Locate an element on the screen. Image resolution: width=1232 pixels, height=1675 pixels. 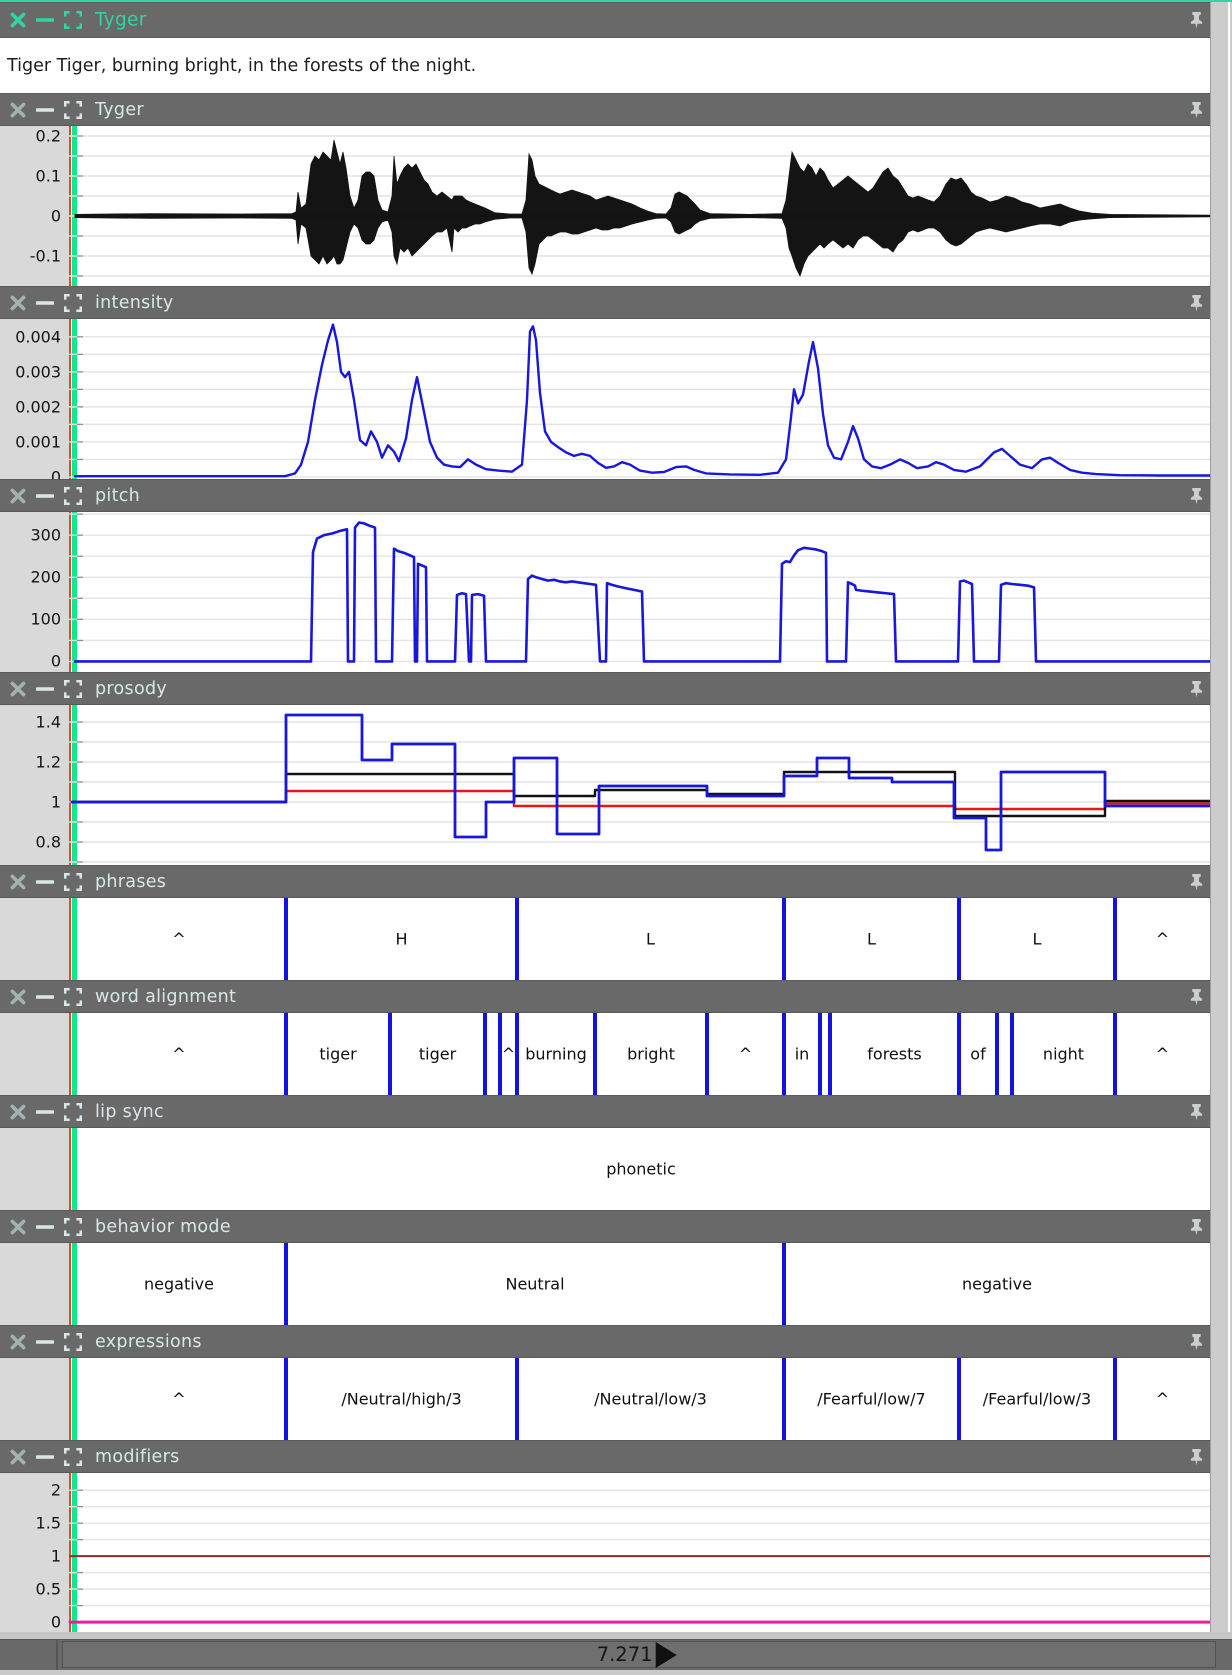
intensity-canvas is located at coordinates (605, 399).